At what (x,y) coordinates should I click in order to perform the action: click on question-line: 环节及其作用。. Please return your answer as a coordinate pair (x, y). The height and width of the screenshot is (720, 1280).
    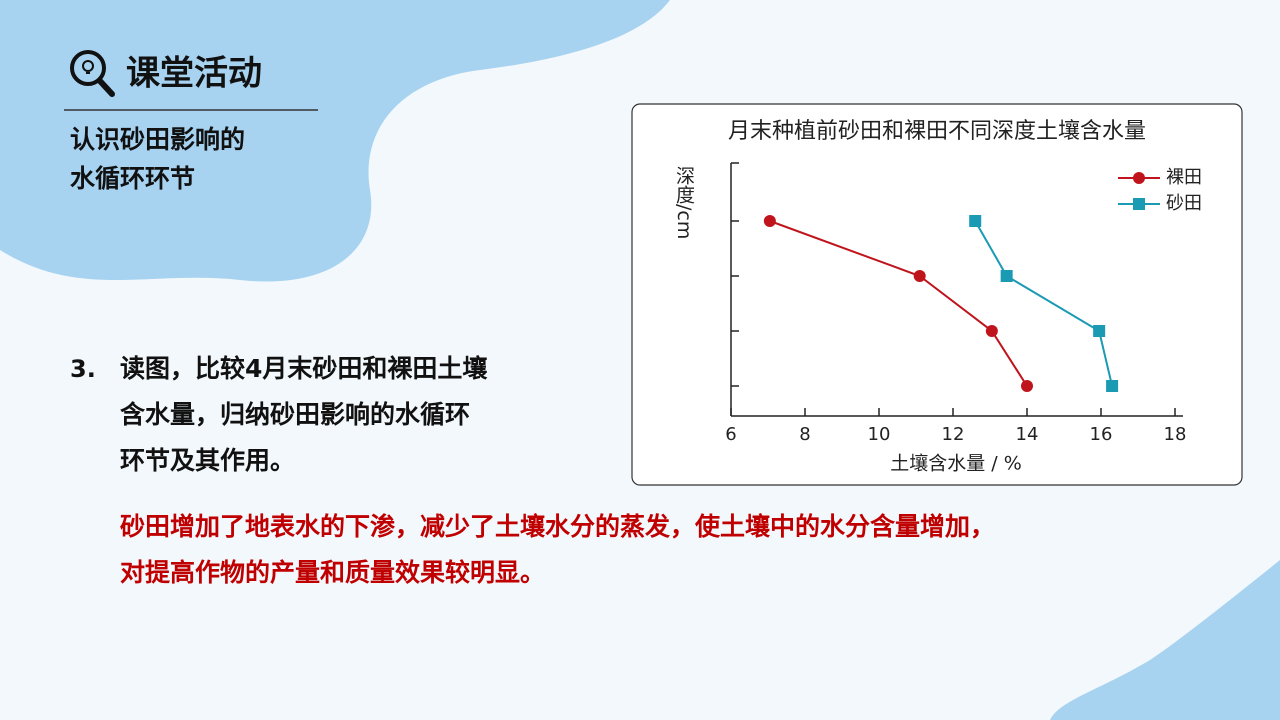
    Looking at the image, I should click on (207, 460).